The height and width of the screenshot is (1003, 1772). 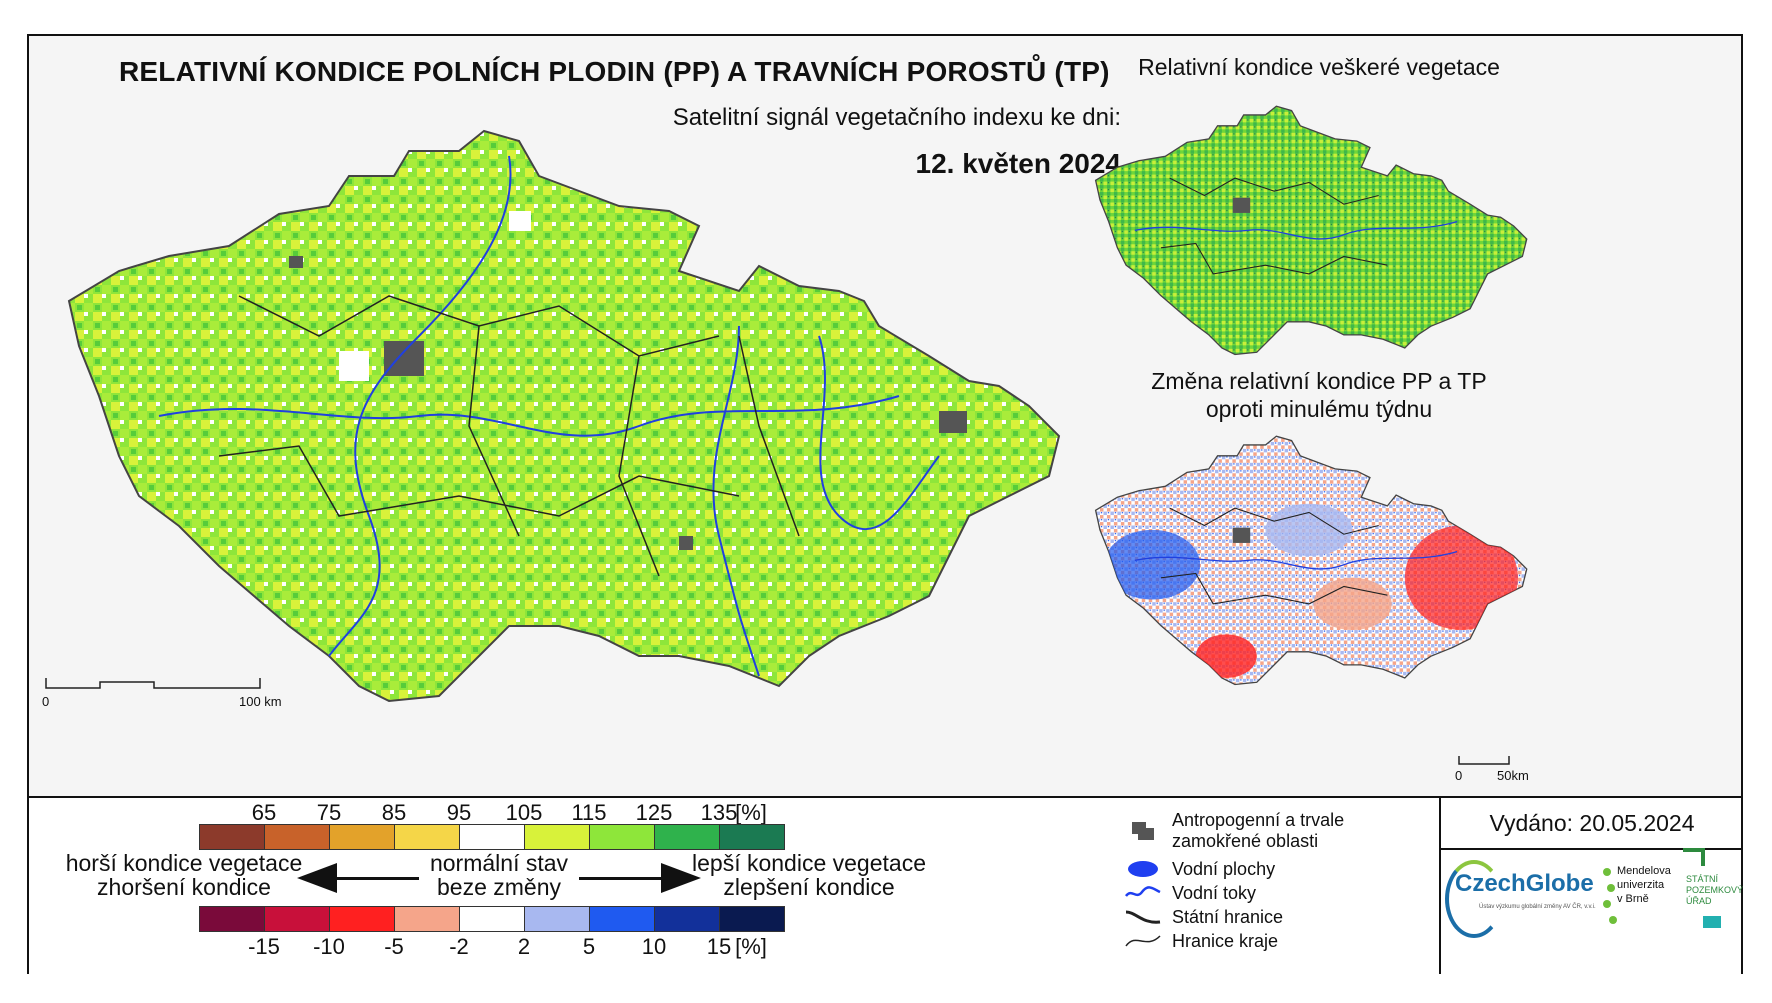 I want to click on condition-tick-1: 75, so click(x=329, y=812).